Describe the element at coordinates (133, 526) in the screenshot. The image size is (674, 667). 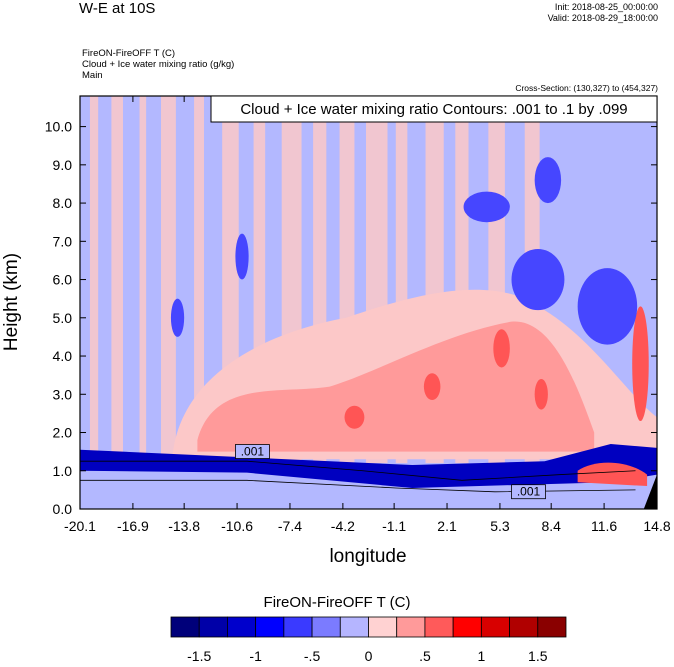
I see `x-tick-label: -16.9` at that location.